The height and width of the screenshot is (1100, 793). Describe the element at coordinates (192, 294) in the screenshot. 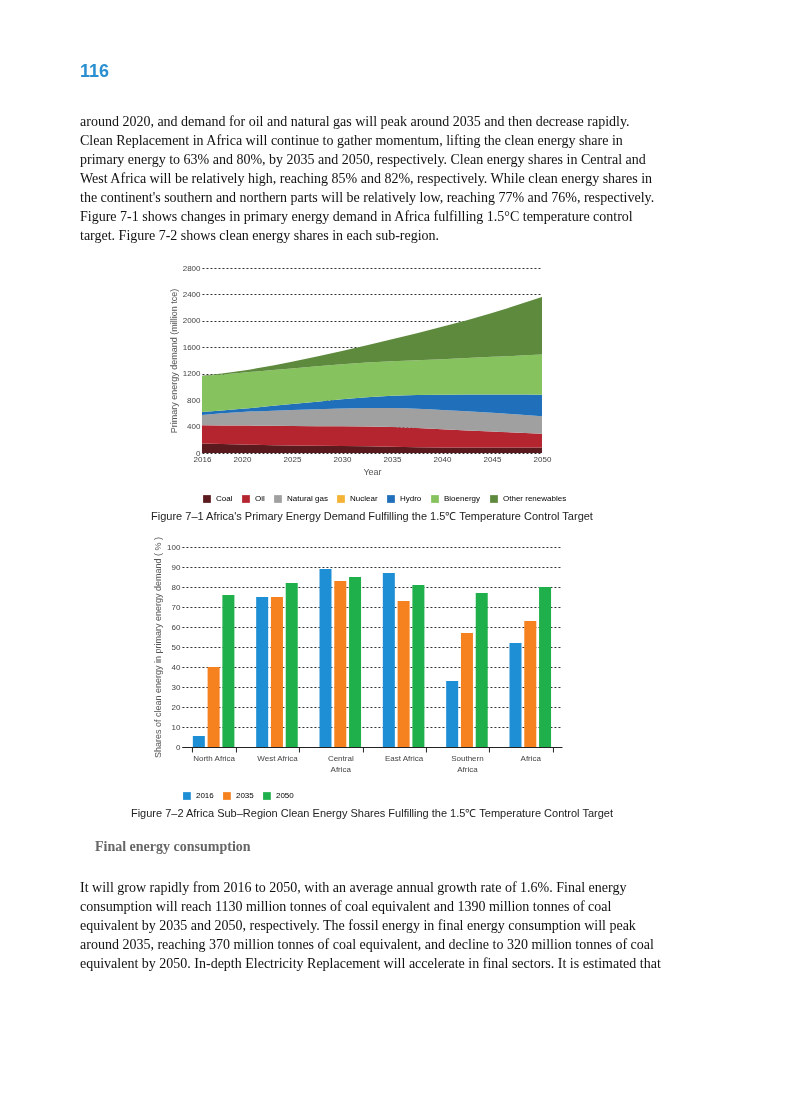

I see `y-tick-label: 2400` at that location.